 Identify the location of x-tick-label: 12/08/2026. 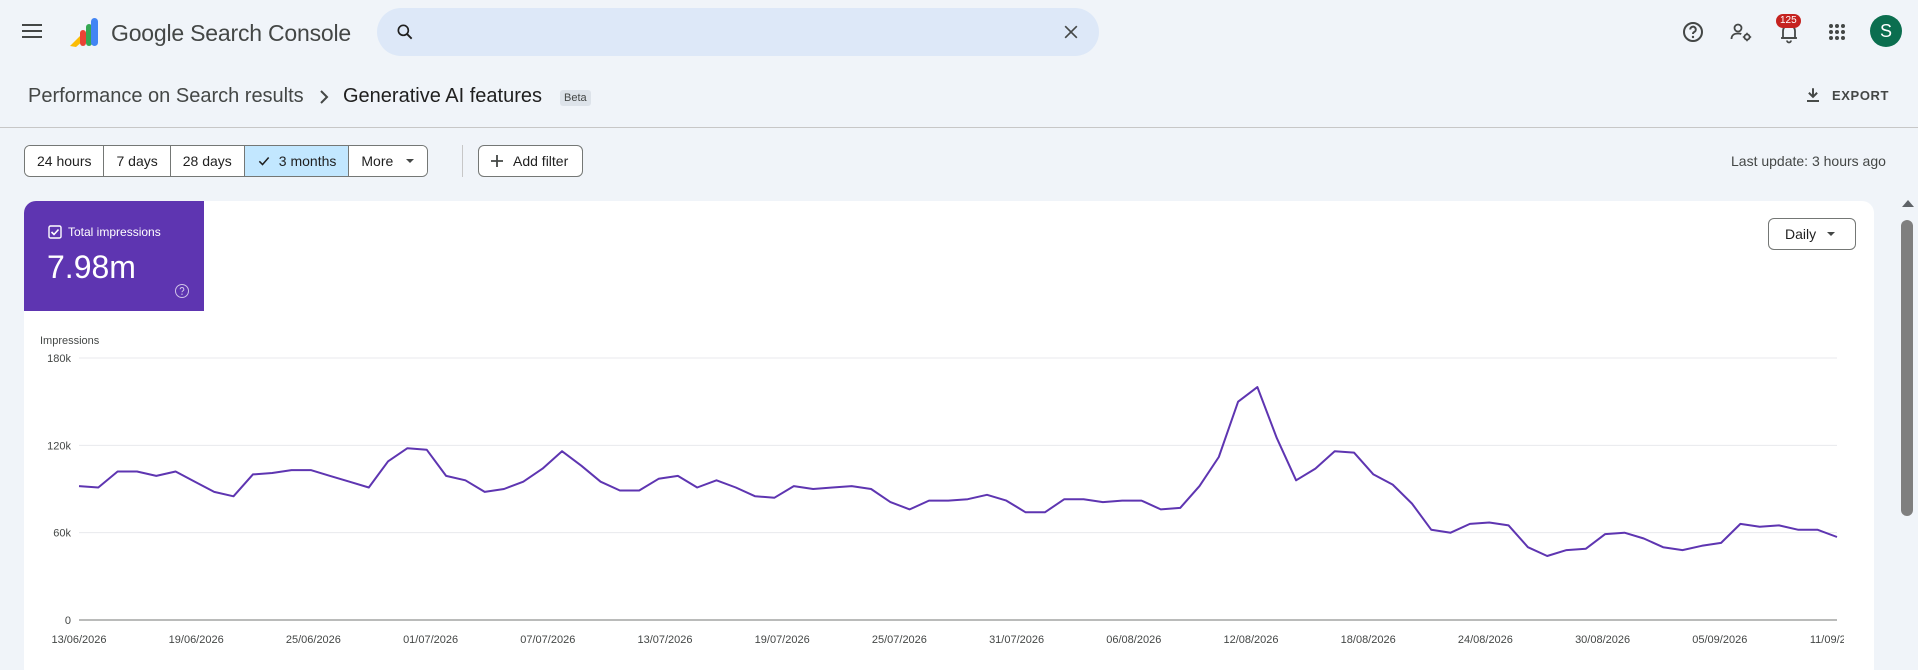
(1250, 640).